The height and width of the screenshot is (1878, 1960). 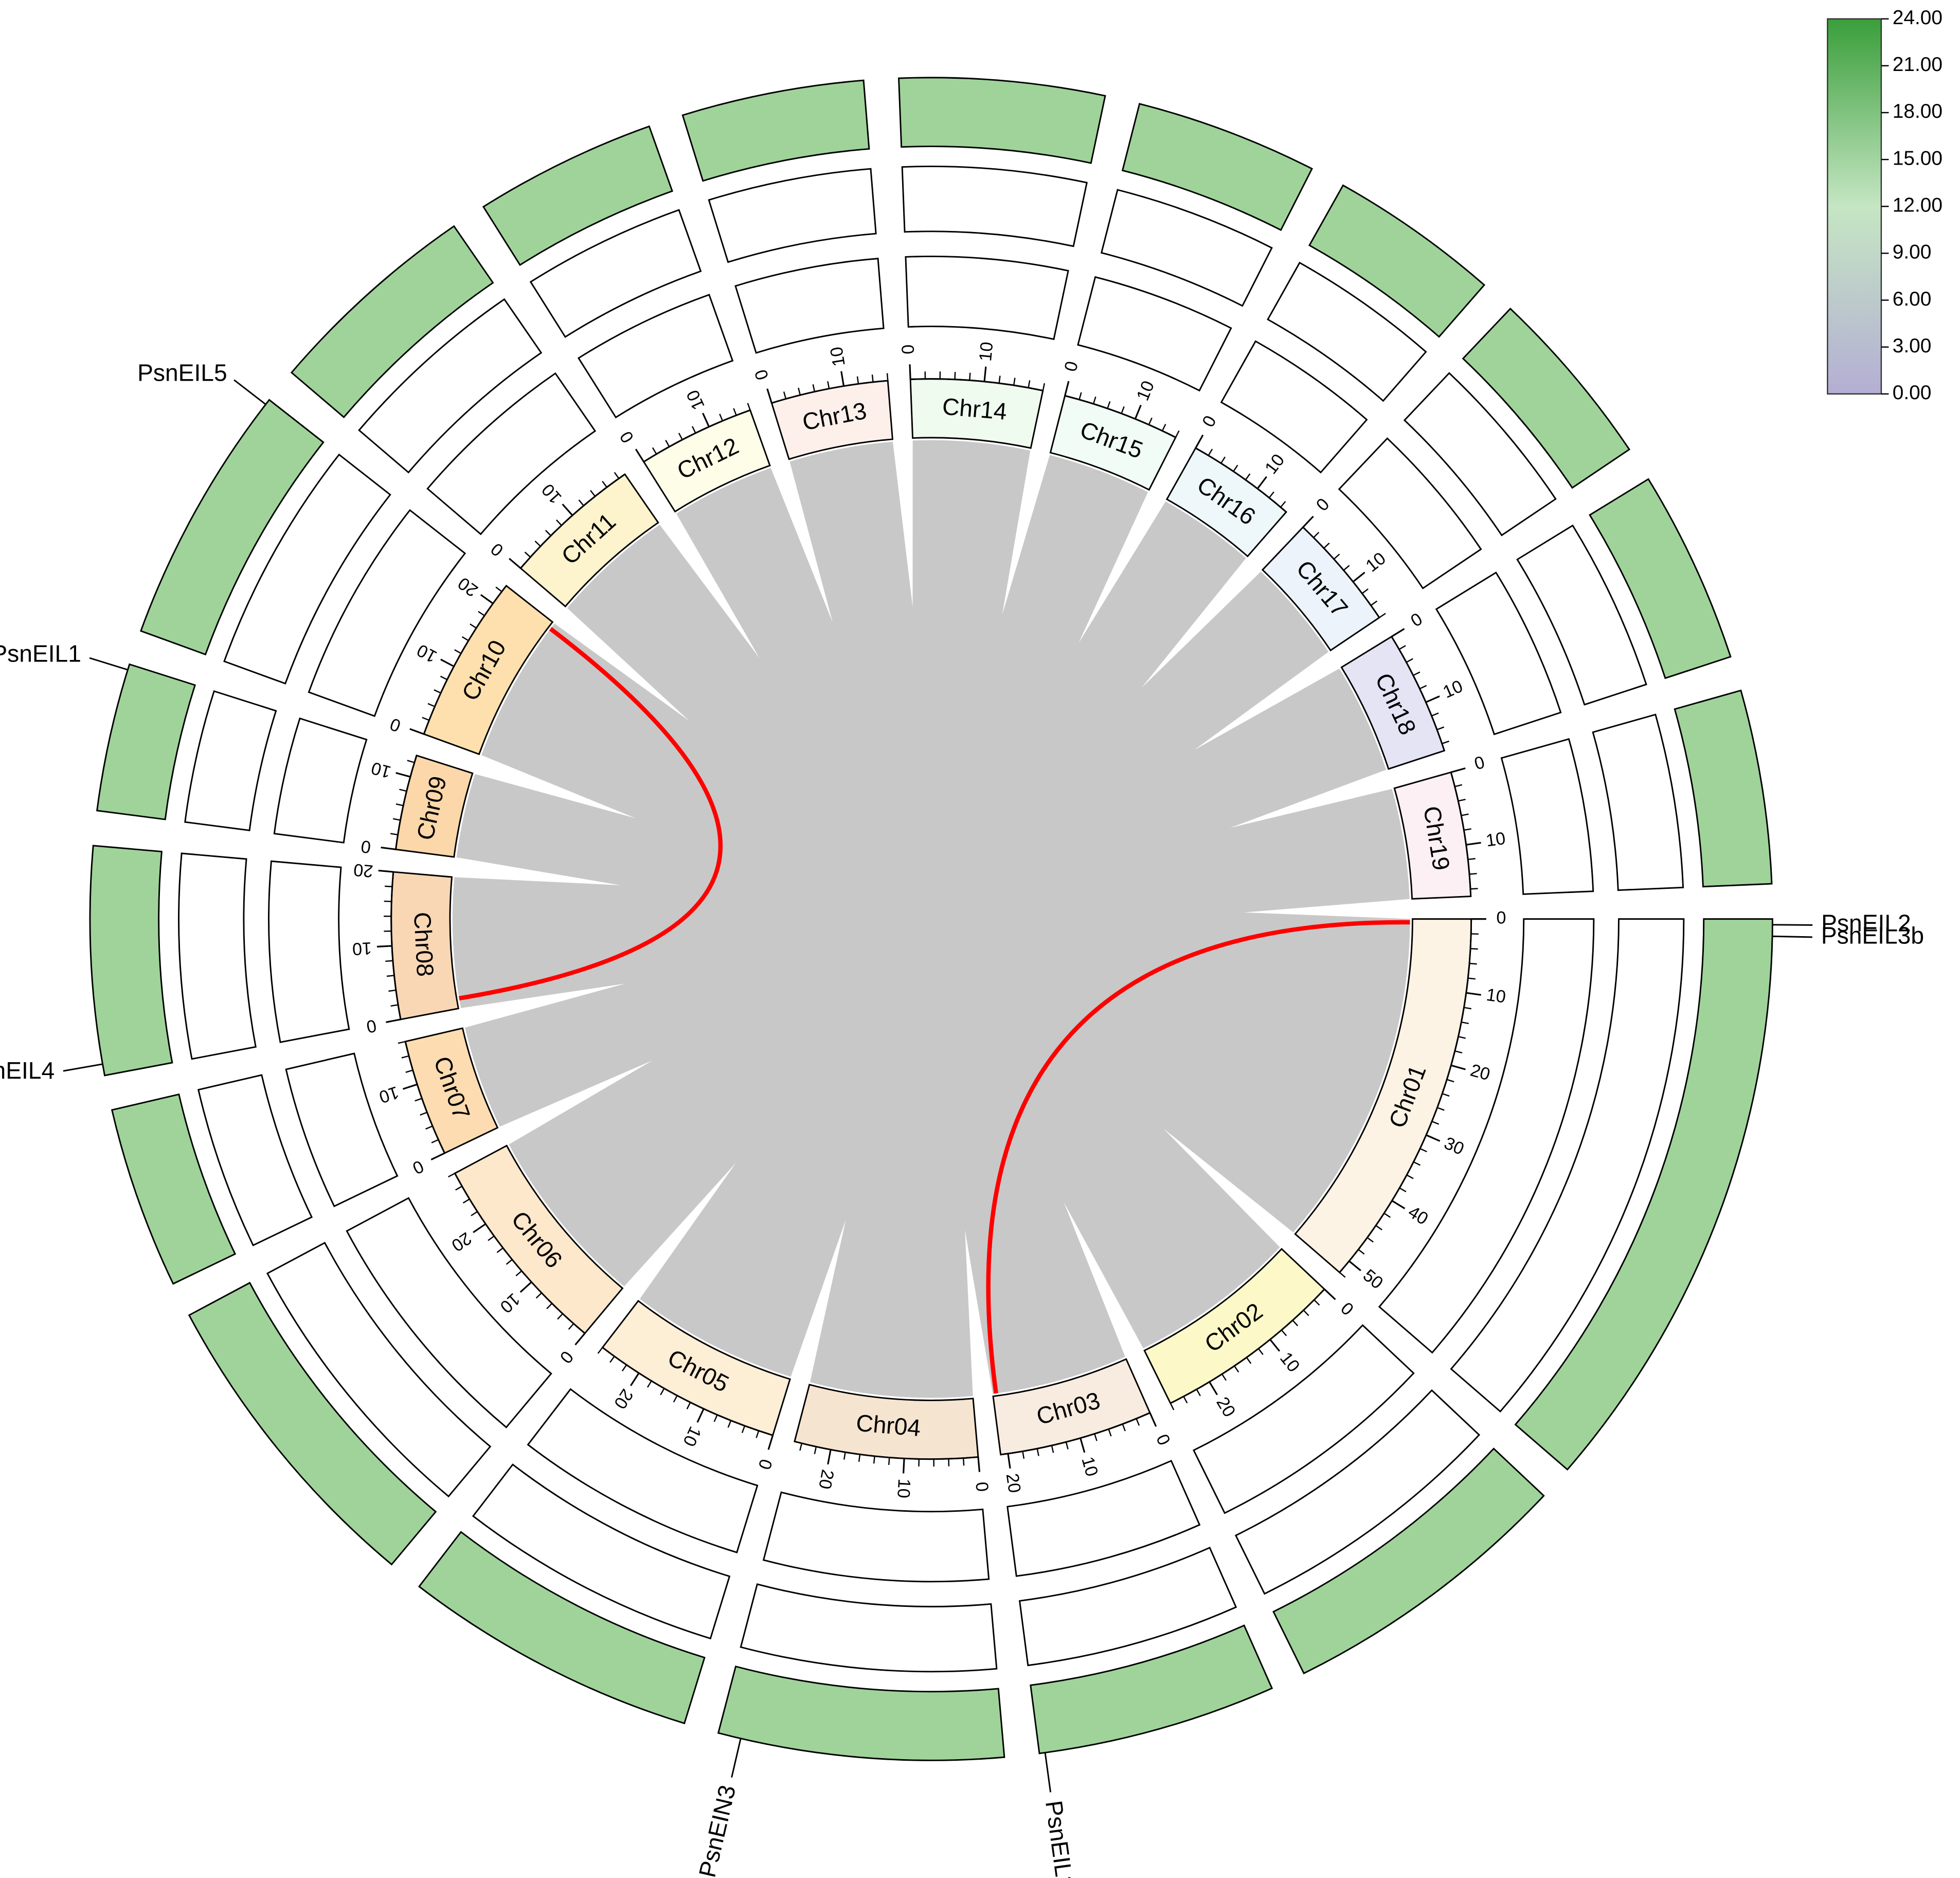 I want to click on colorbar-label: 21.00, so click(x=1918, y=64).